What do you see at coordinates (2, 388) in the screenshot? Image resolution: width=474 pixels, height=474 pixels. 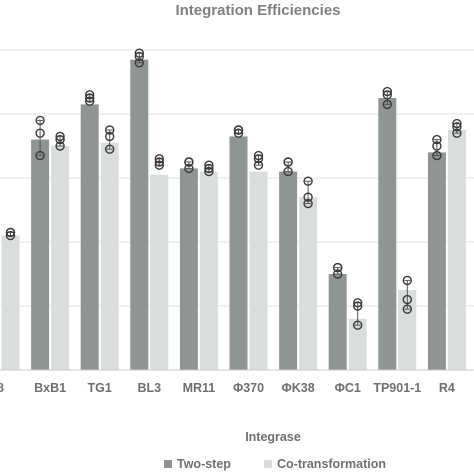 I see `x-tick-label: 8` at bounding box center [2, 388].